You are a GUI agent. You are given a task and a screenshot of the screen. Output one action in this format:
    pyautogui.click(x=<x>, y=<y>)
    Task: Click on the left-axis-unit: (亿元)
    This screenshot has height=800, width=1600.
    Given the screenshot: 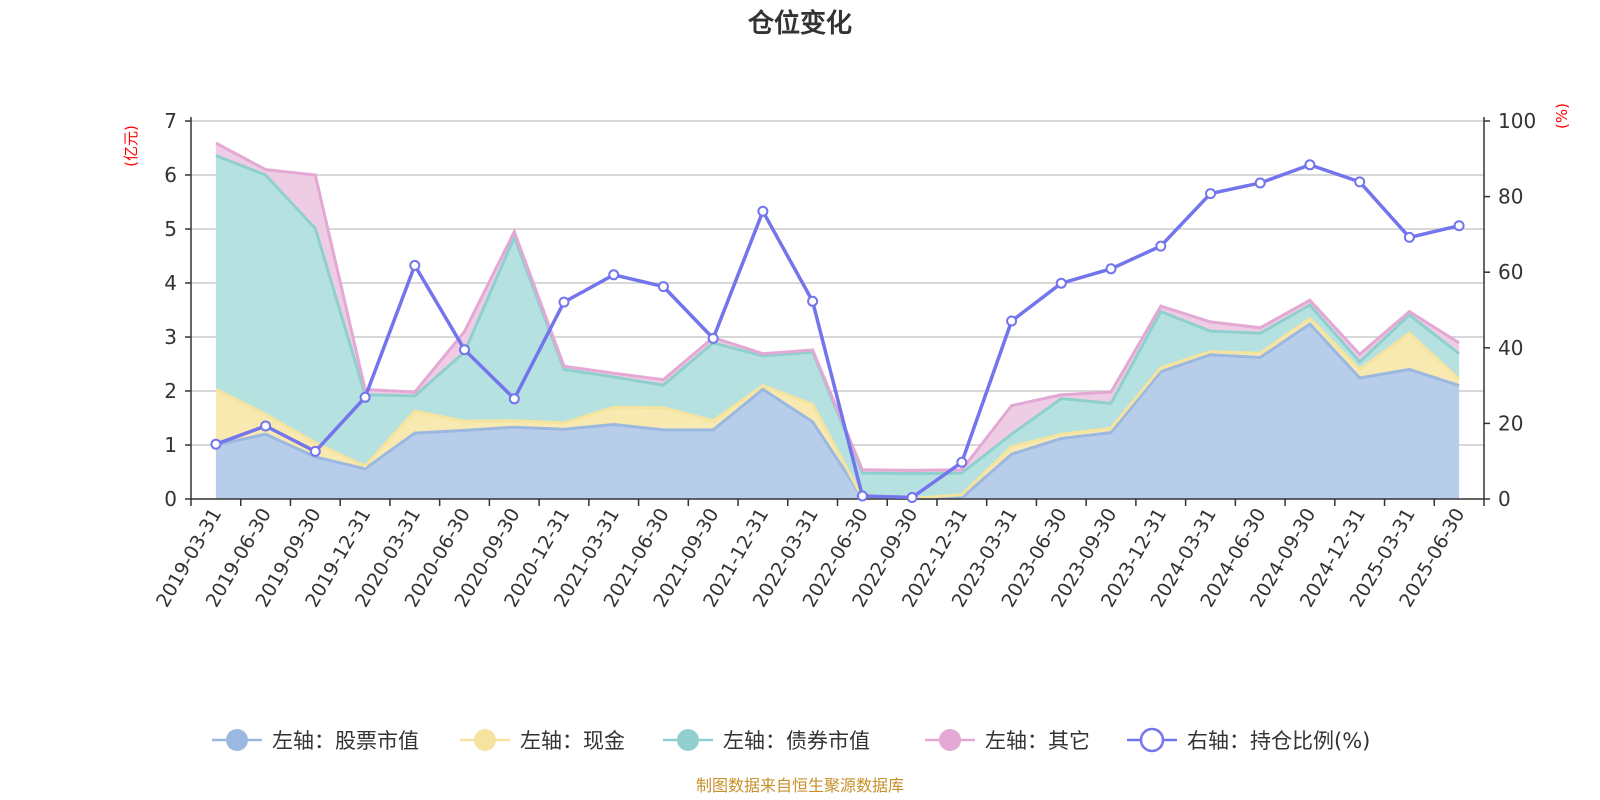 What is the action you would take?
    pyautogui.click(x=131, y=146)
    